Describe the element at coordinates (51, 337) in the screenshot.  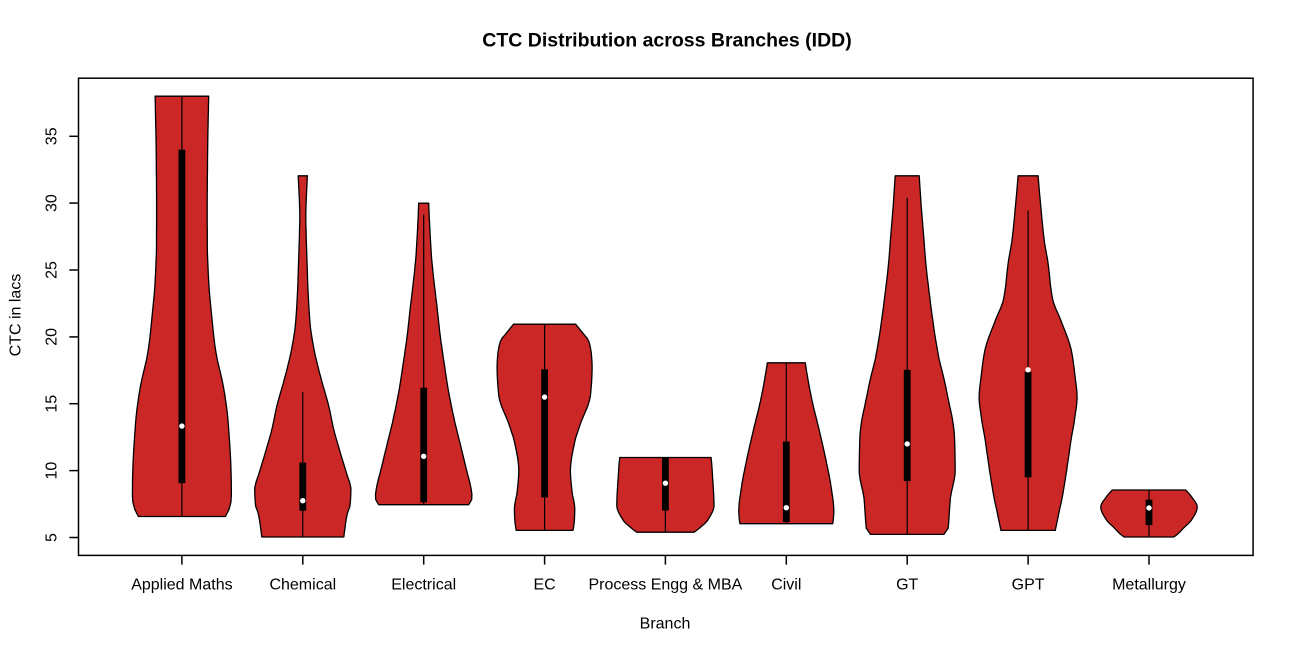
I see `svg-text: 20` at that location.